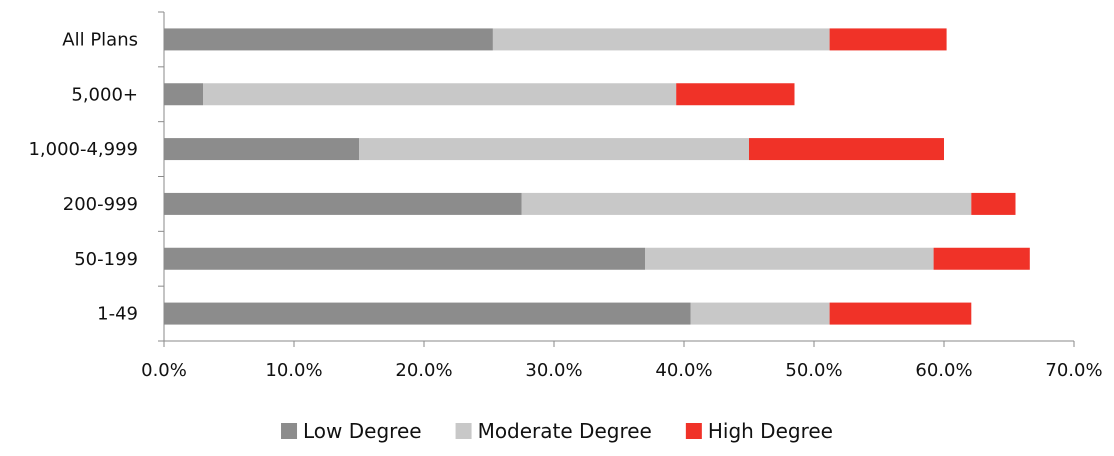 This screenshot has height=456, width=1114. I want to click on bar-200-999-low-degree, so click(343, 203).